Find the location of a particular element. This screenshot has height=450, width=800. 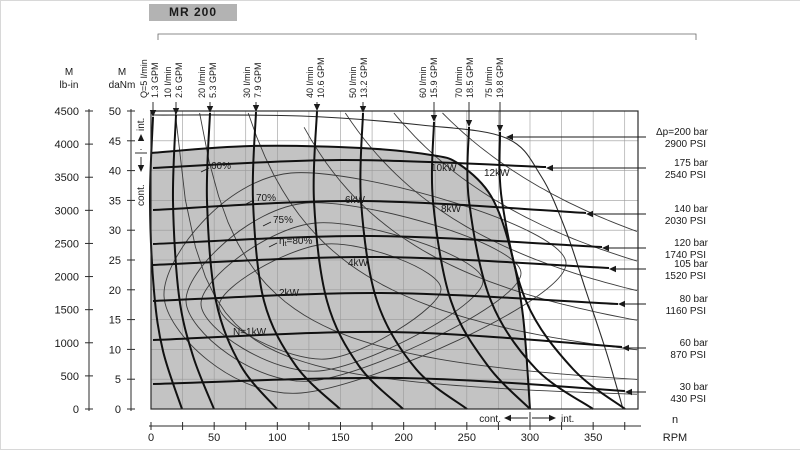

svg-text: 2kW is located at coordinates (289, 293).